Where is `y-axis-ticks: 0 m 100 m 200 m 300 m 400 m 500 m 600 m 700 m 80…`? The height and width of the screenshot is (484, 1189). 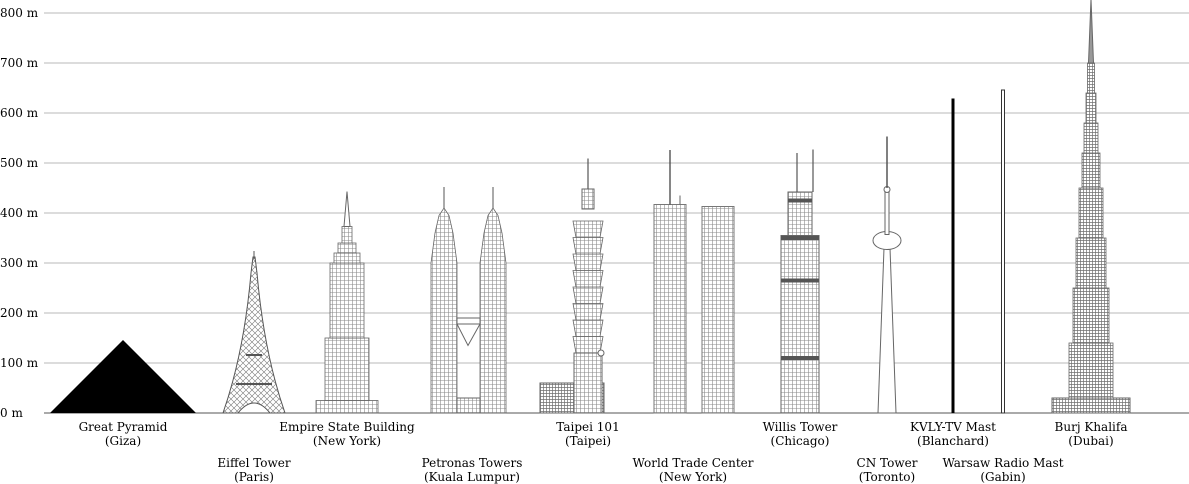
y-axis-ticks: 0 m 100 m 200 m 300 m 400 m 500 m 600 m 700 m 80… is located at coordinates (19, 213).